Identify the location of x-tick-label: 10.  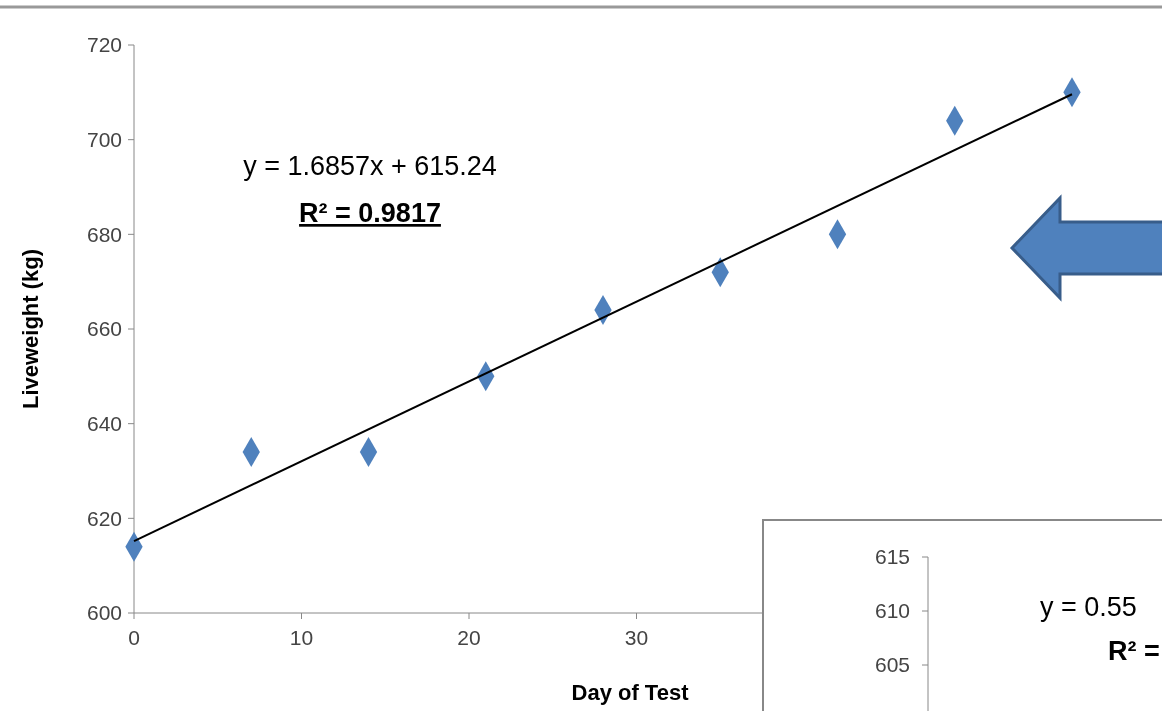
(301, 637).